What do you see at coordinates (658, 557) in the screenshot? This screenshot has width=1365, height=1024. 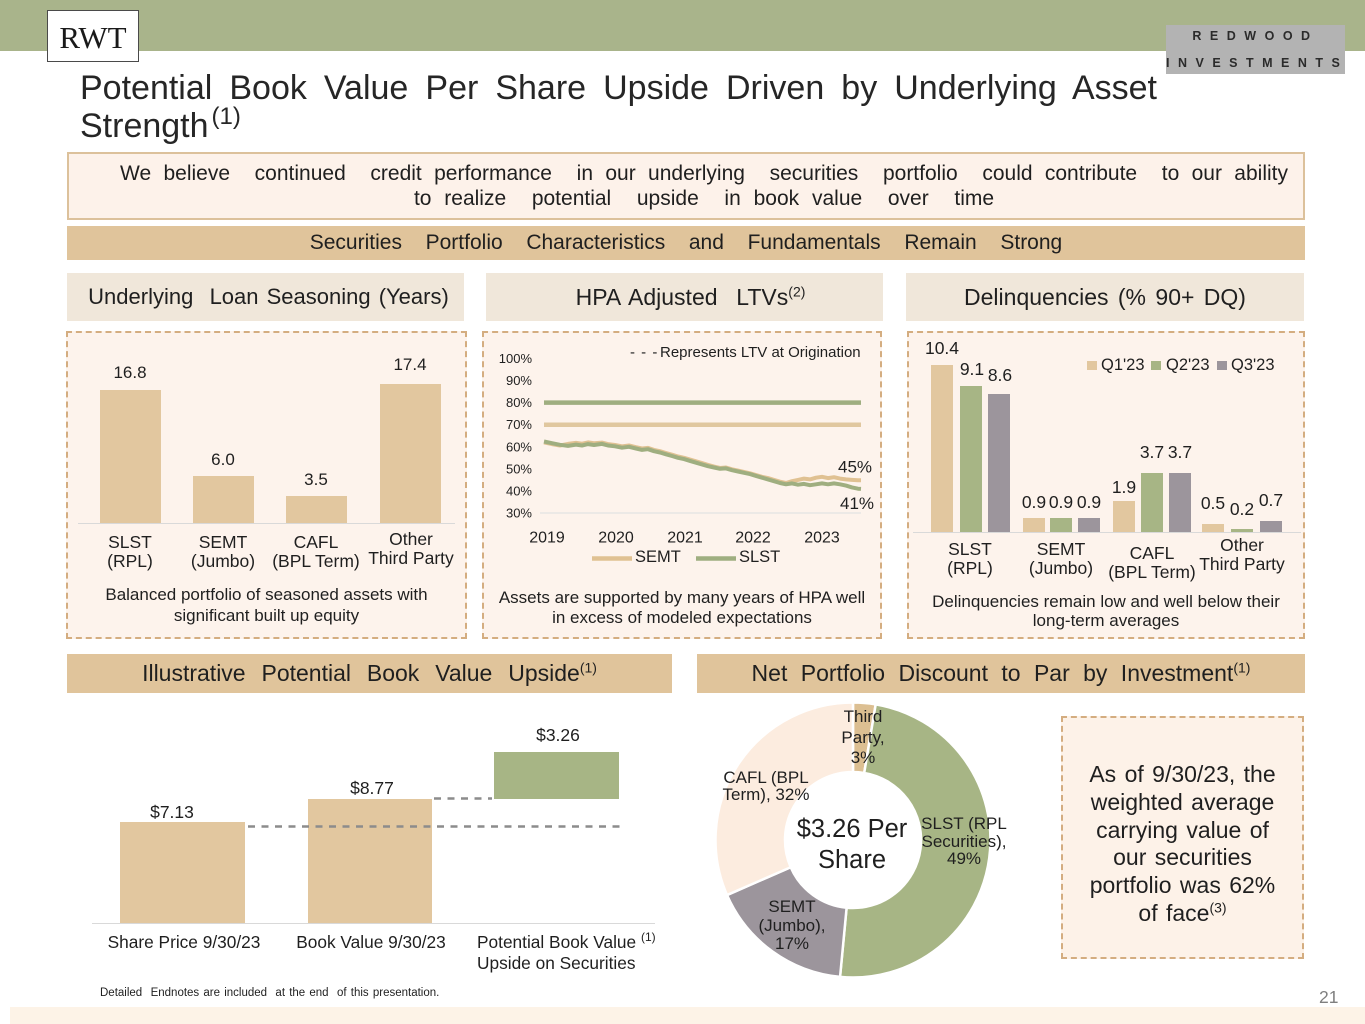 I see `svg-text: SEMT` at bounding box center [658, 557].